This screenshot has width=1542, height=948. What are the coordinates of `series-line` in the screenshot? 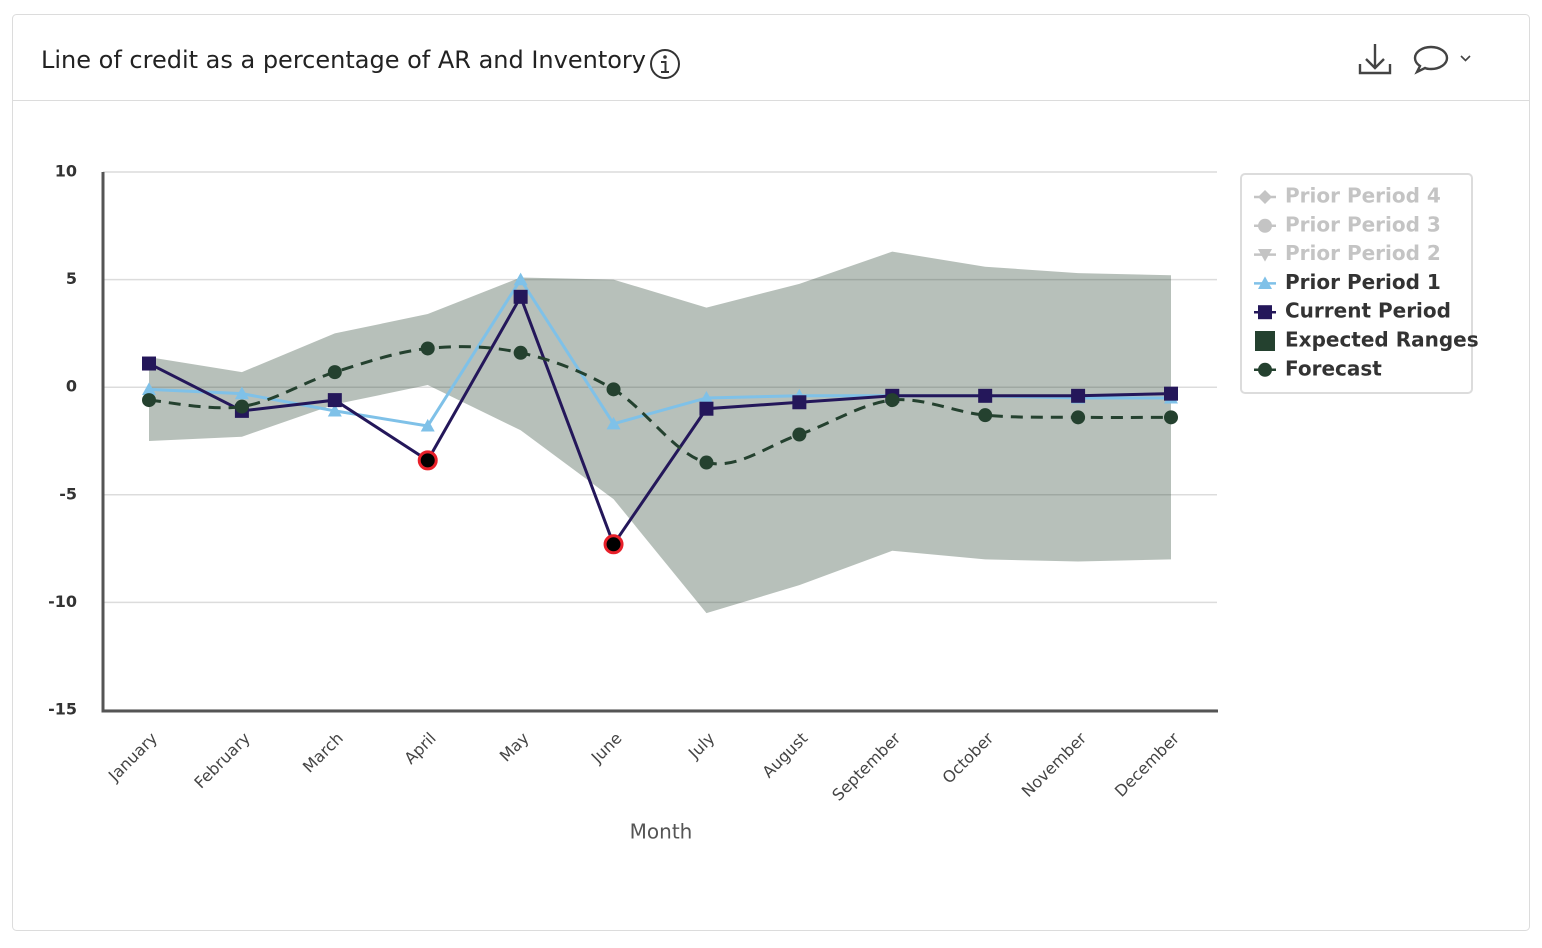 It's located at (660, 405).